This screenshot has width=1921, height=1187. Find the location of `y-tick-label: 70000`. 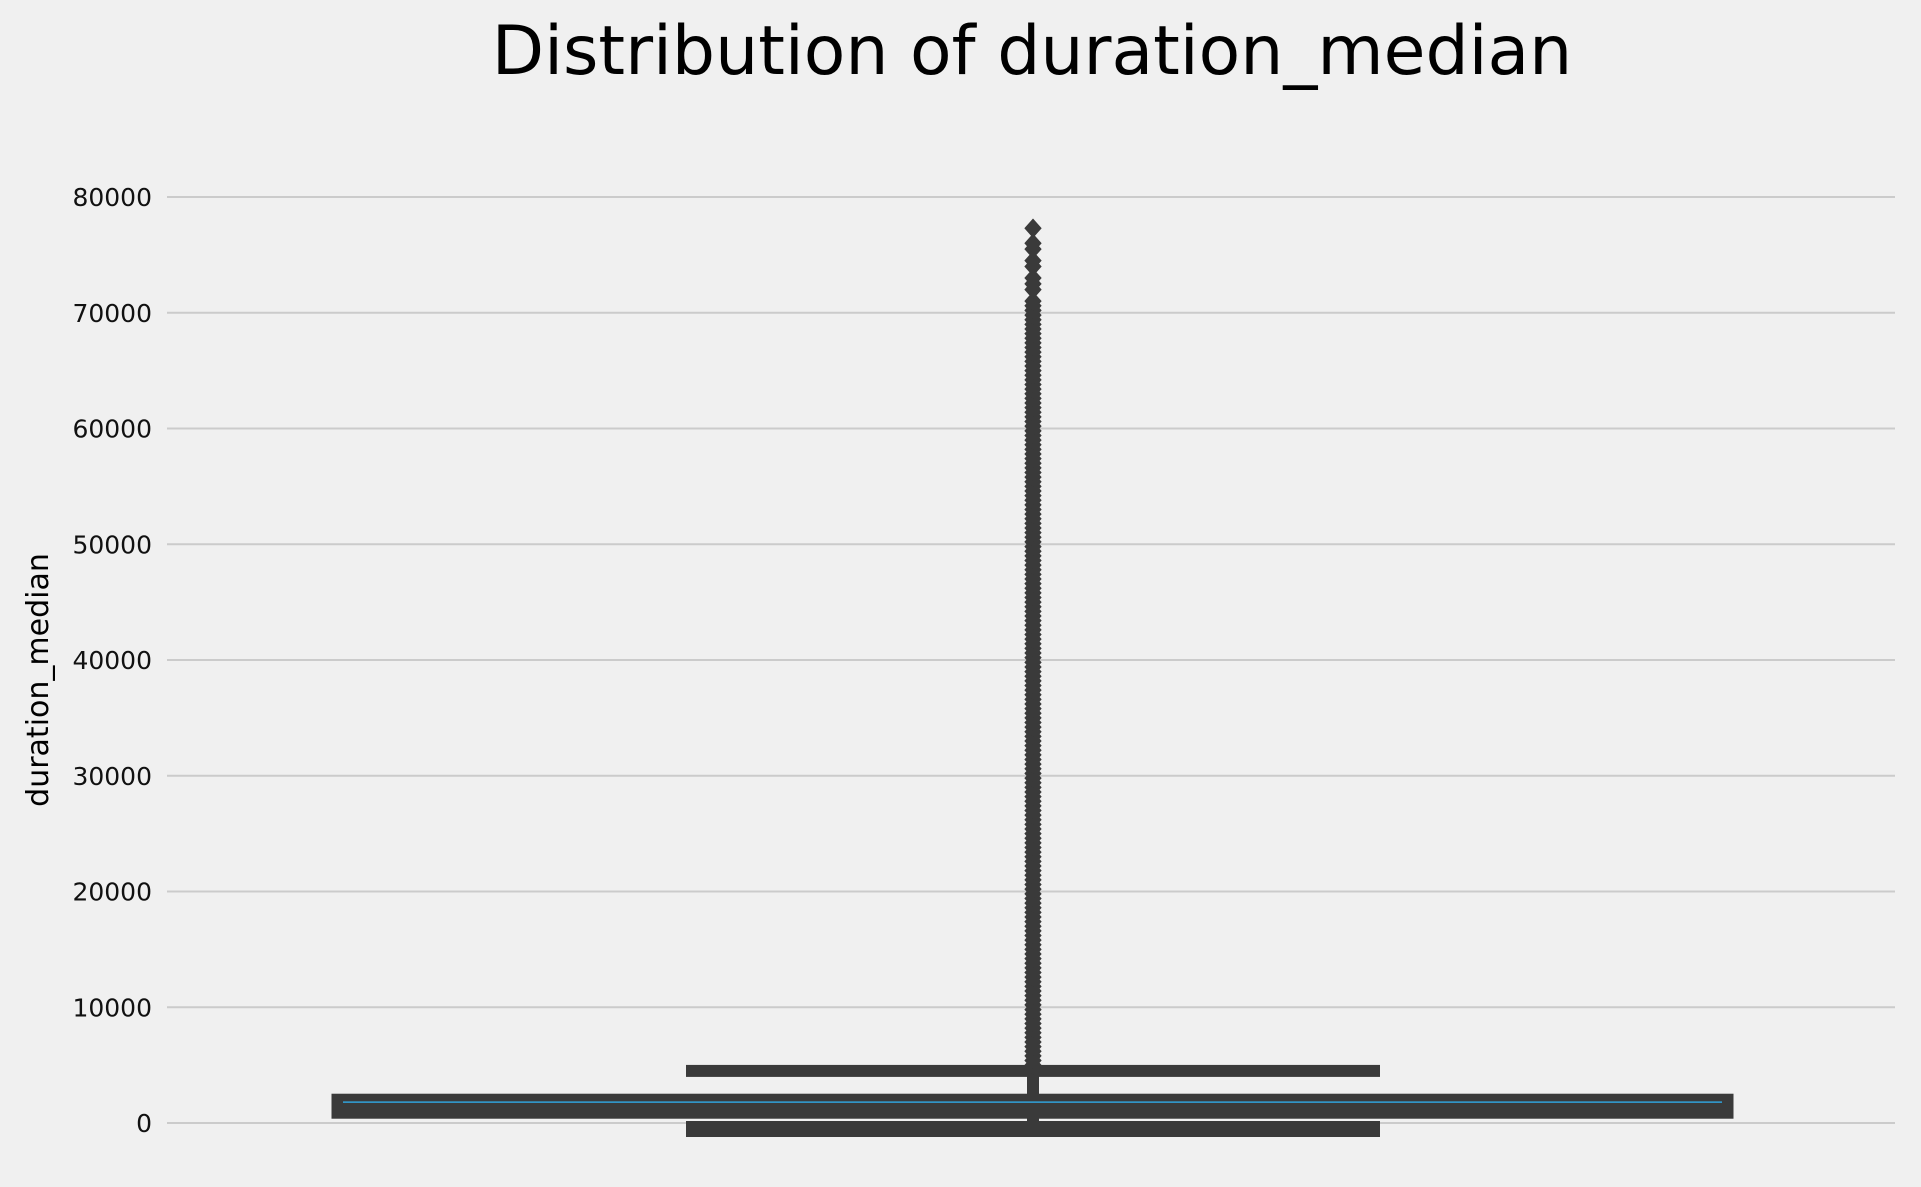

y-tick-label: 70000 is located at coordinates (112, 313).